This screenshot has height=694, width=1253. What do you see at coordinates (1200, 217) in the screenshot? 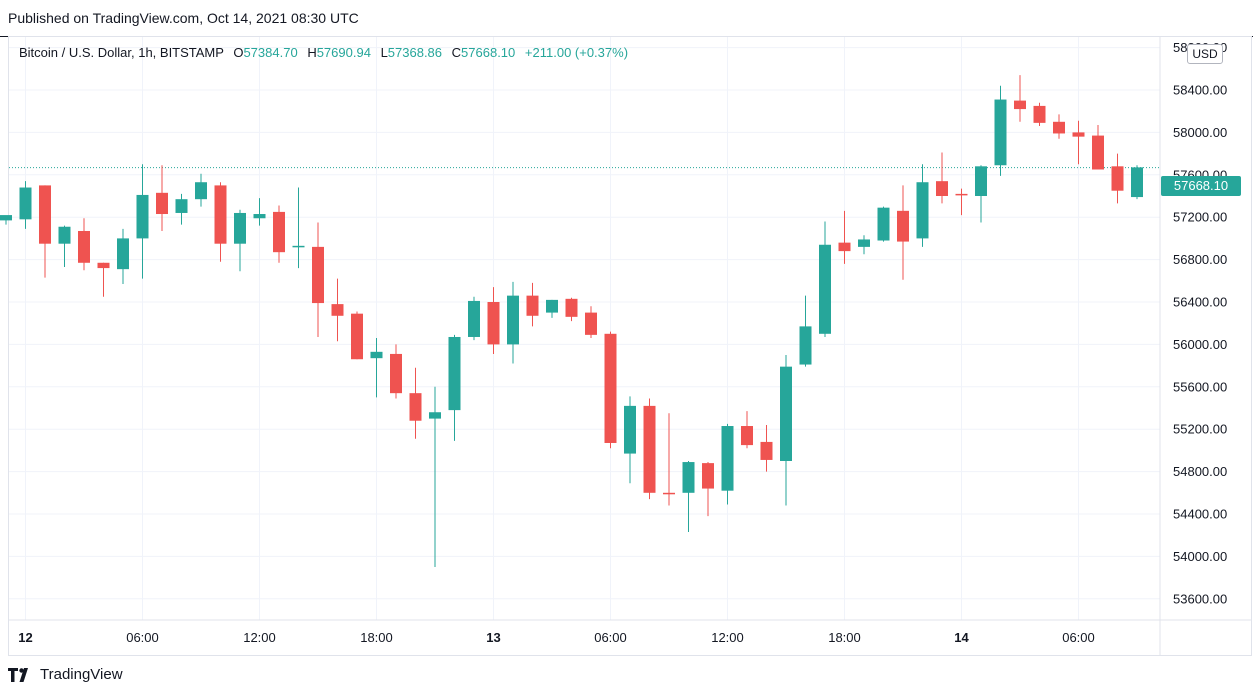
I see `y-tick-label: 57200.00` at bounding box center [1200, 217].